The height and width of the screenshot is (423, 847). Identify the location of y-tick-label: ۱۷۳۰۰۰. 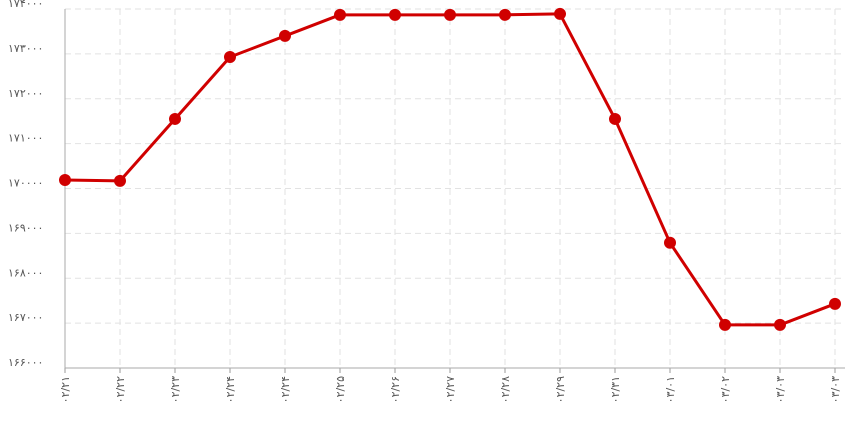
(25, 48).